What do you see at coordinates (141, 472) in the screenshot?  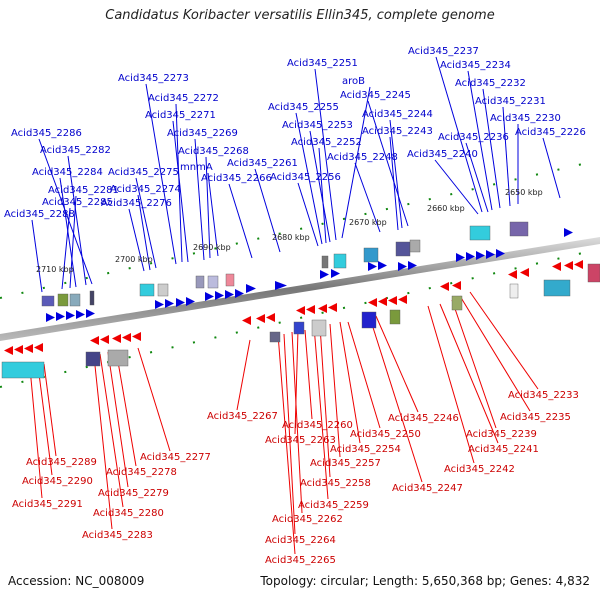 I see `gene-label-reverse: Acid345_2278` at bounding box center [141, 472].